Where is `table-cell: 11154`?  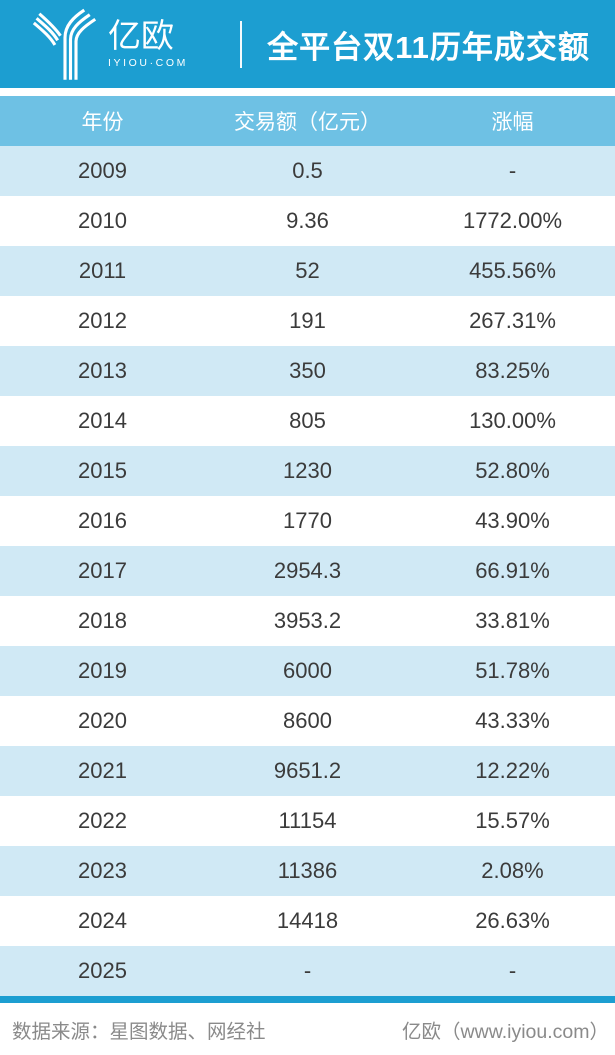
table-cell: 11154 is located at coordinates (307, 820).